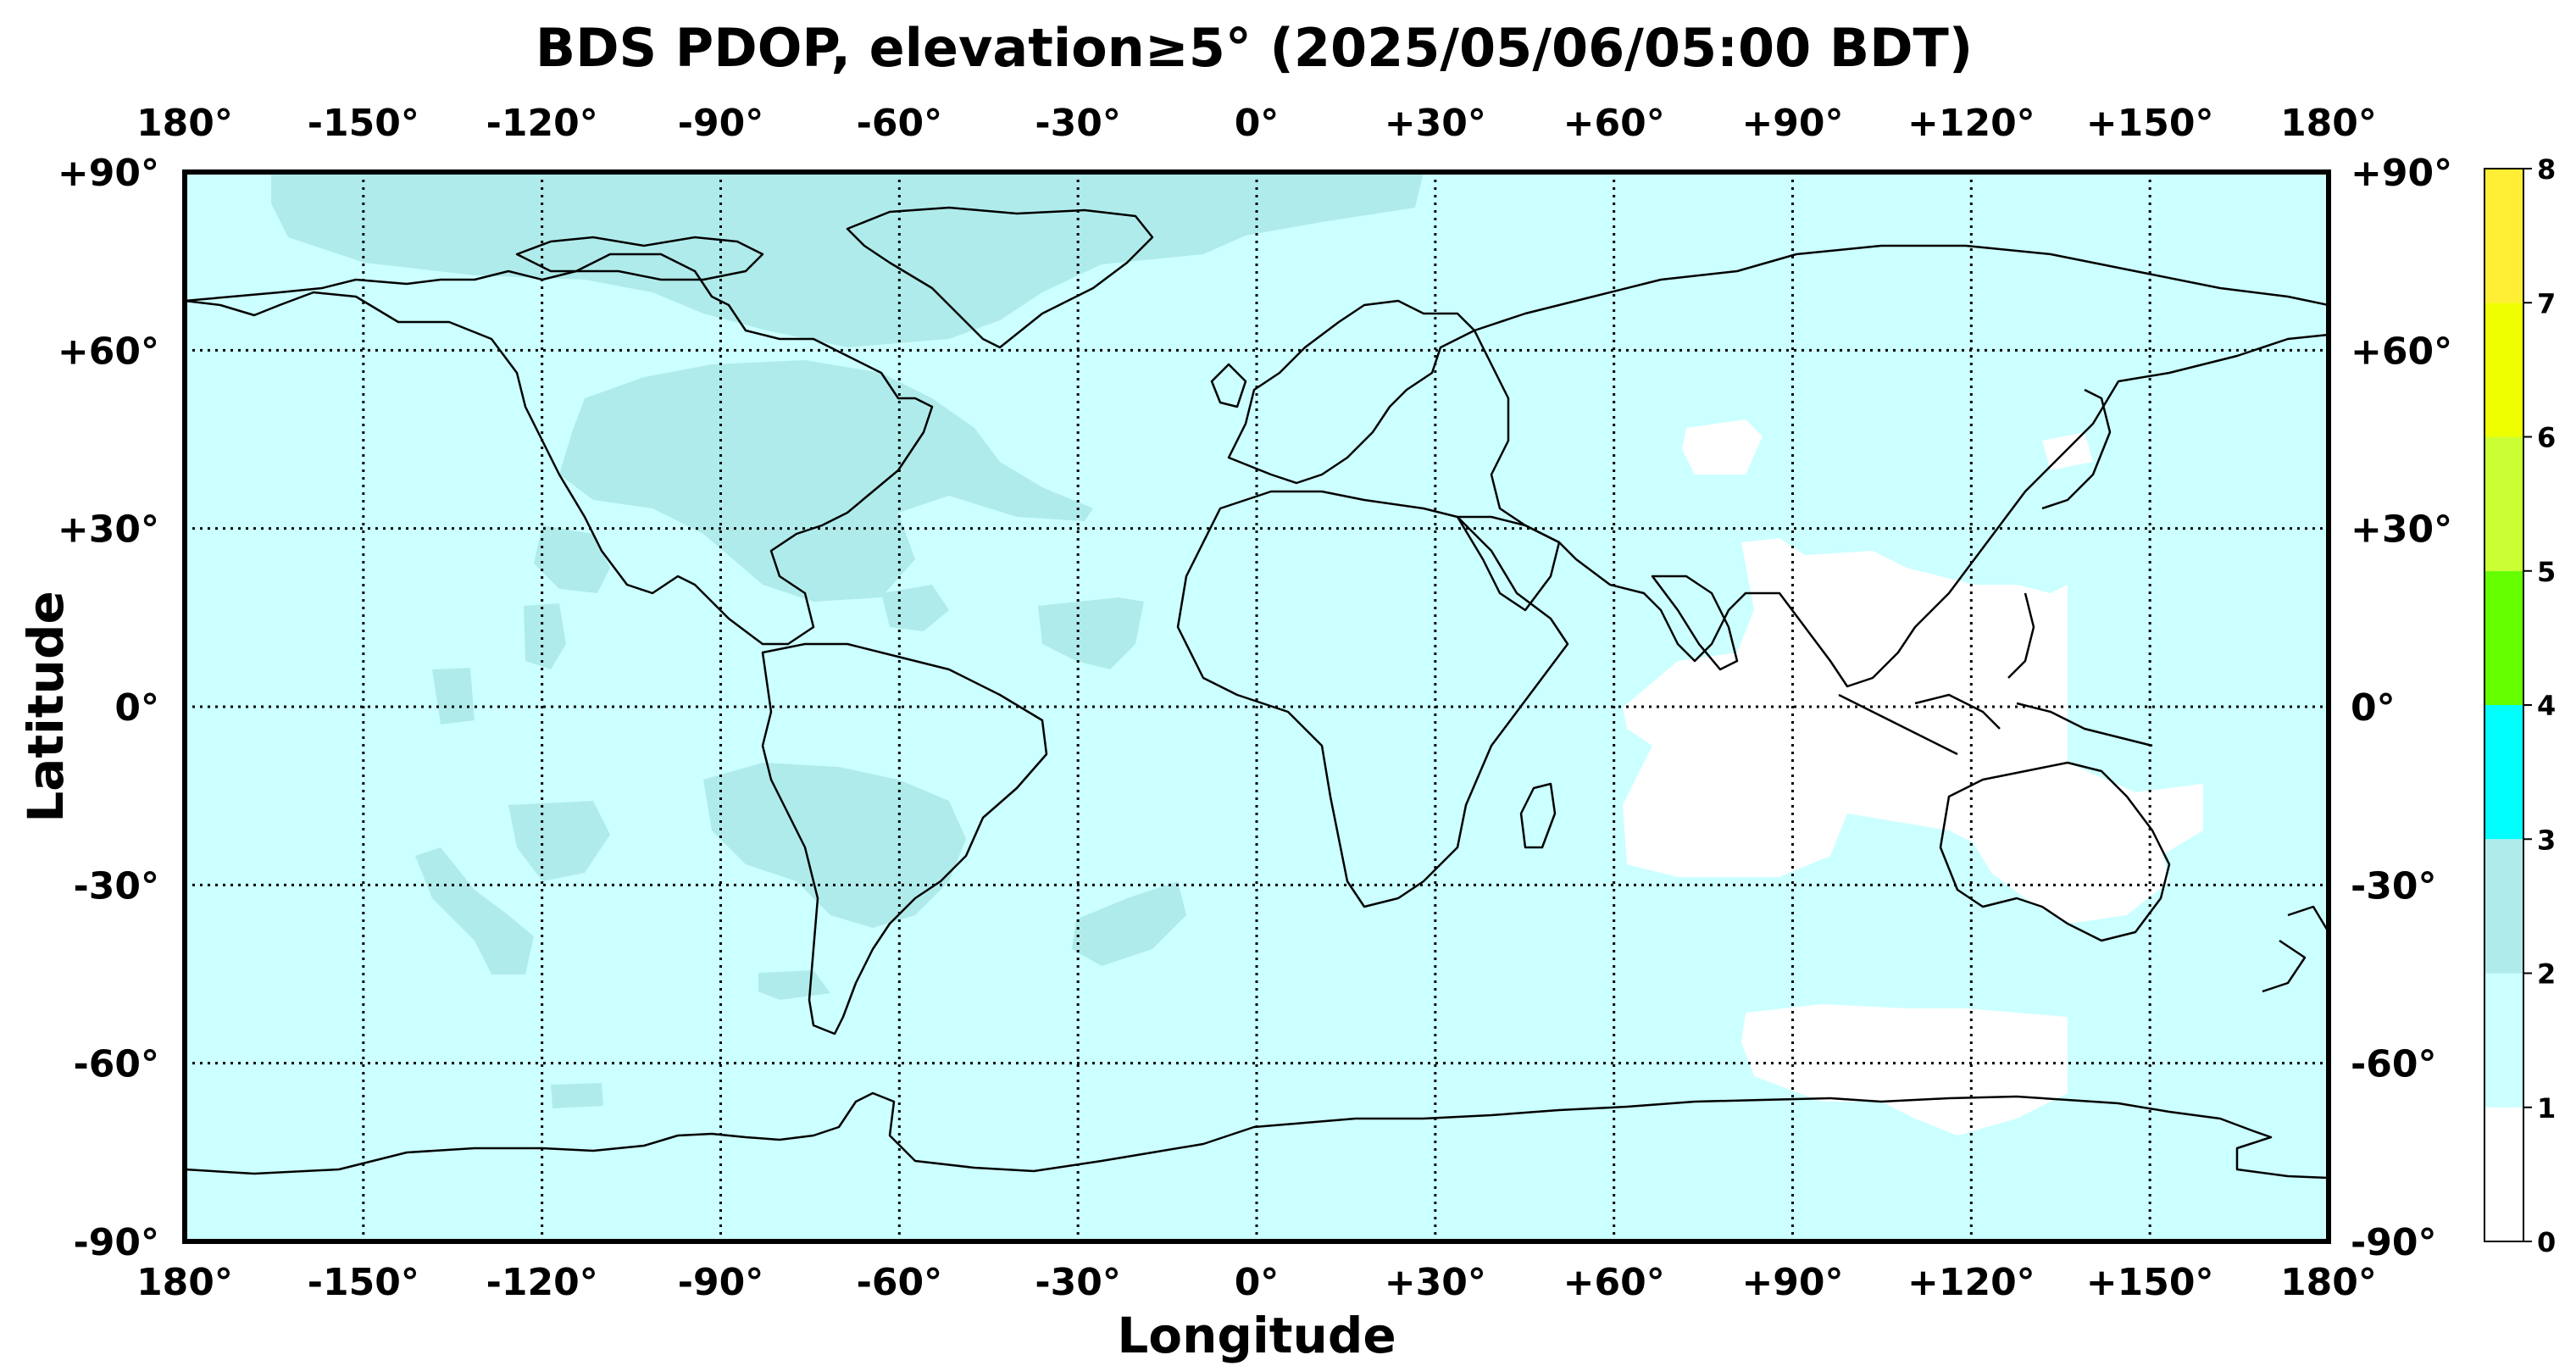 This screenshot has width=2576, height=1366. What do you see at coordinates (1904, 1070) in the screenshot?
I see `pdop-region-antarctic-coast` at bounding box center [1904, 1070].